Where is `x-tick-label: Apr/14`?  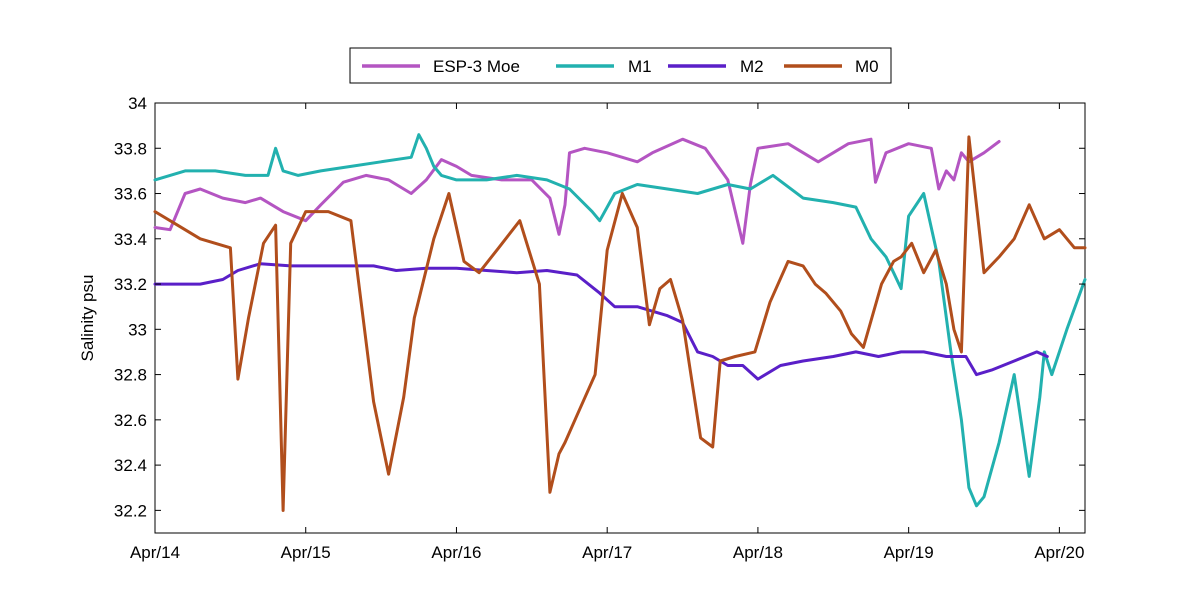
x-tick-label: Apr/14 is located at coordinates (155, 552).